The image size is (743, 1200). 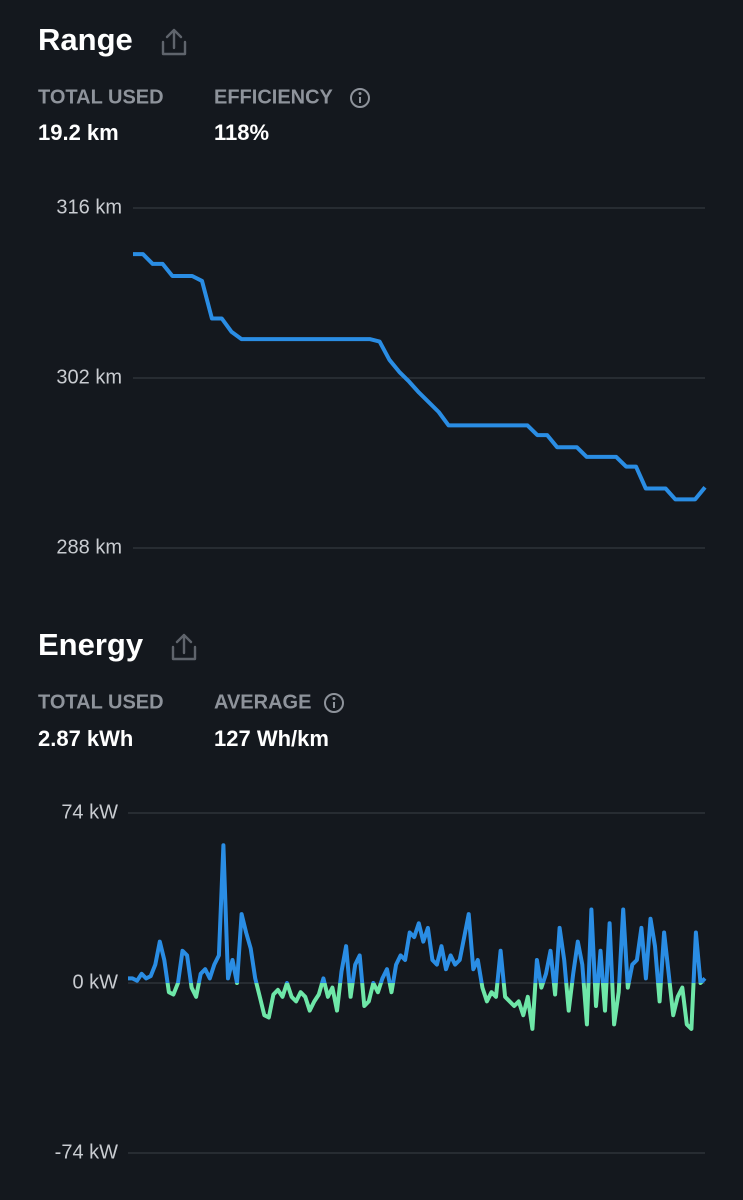 What do you see at coordinates (85, 738) in the screenshot?
I see `stat-value: 2.87 kWh` at bounding box center [85, 738].